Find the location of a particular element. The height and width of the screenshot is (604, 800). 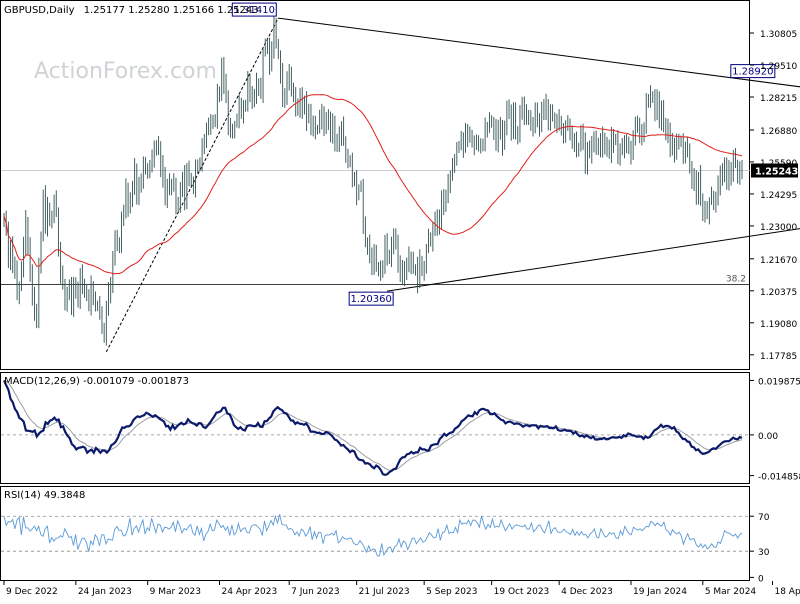

price-tick-label: 1.29510 is located at coordinates (778, 67).